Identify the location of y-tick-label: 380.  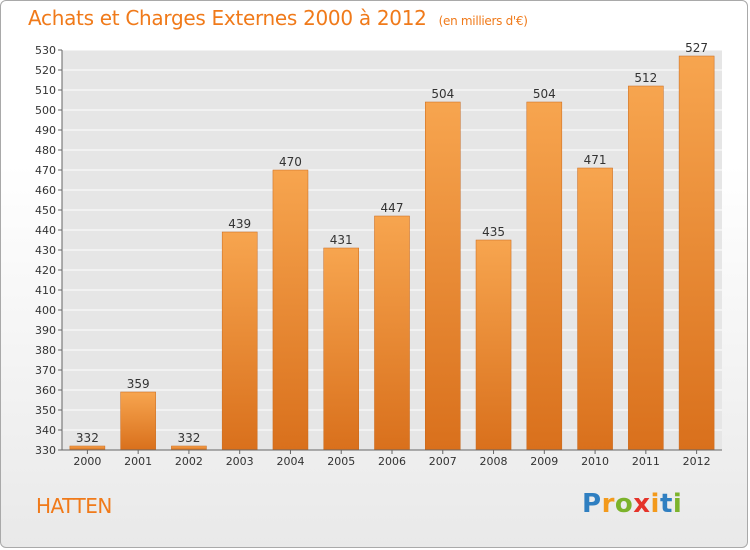
(45, 350).